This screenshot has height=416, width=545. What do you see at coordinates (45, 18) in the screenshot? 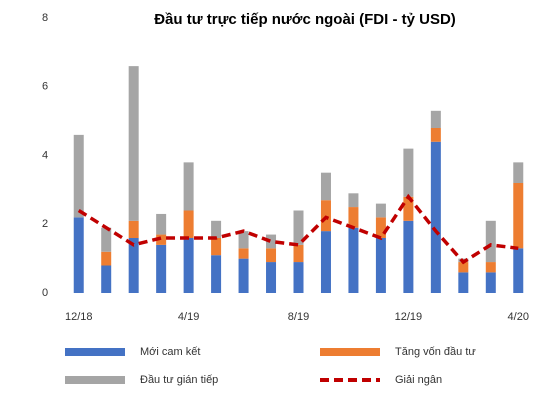
I see `y-tick-label: 8` at bounding box center [45, 18].